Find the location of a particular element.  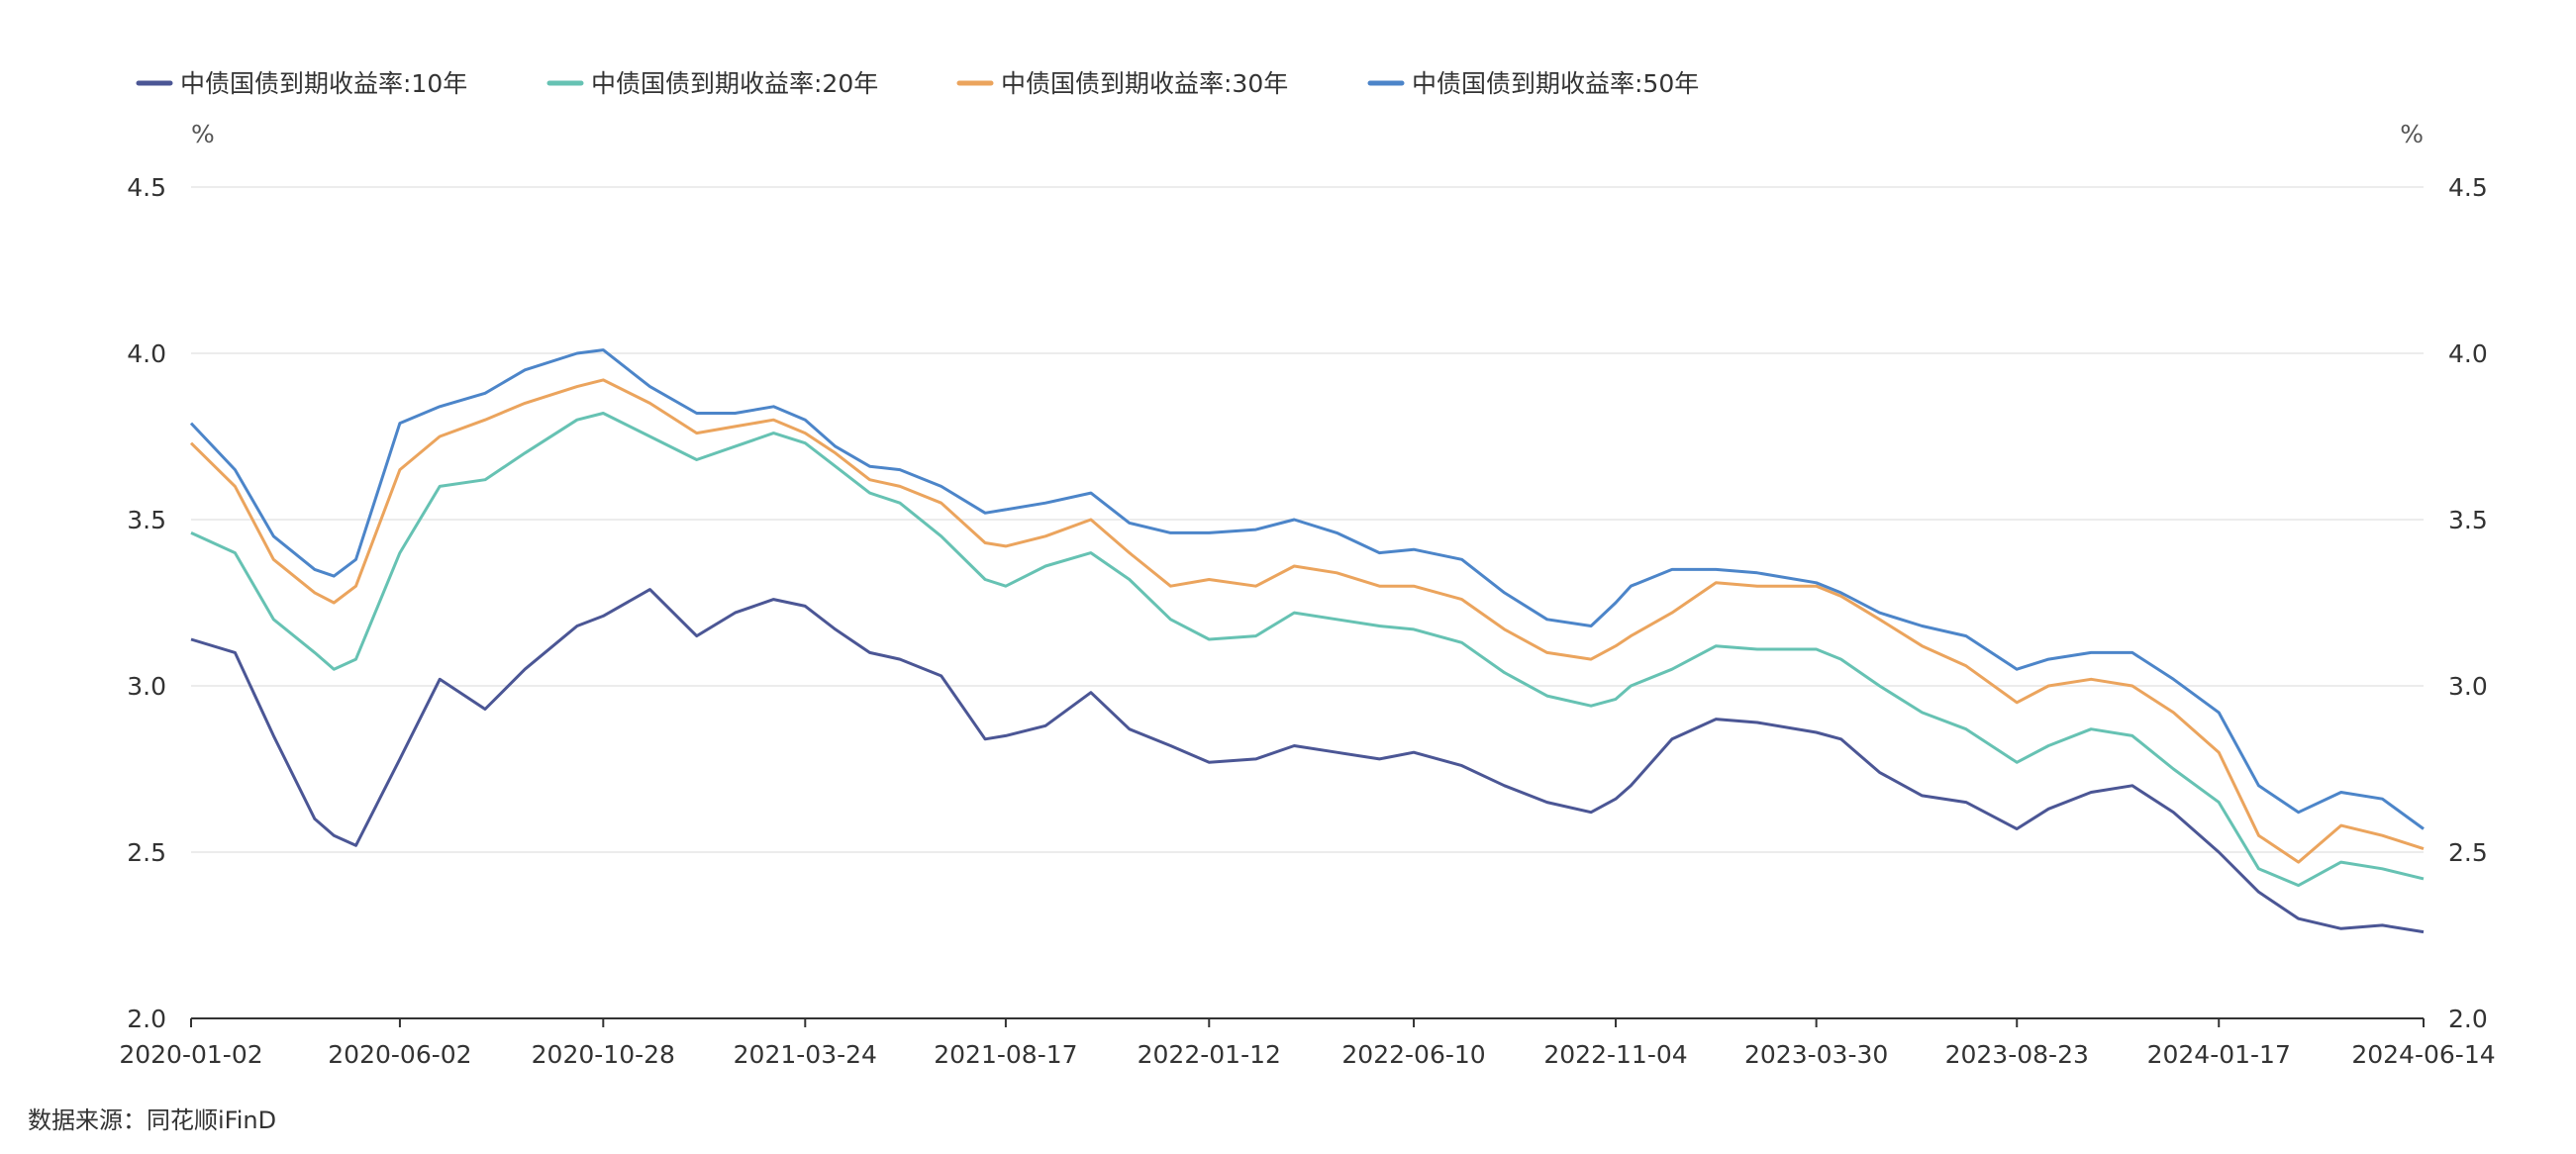

x-tick-label: 2022-01-12 is located at coordinates (1210, 1054).